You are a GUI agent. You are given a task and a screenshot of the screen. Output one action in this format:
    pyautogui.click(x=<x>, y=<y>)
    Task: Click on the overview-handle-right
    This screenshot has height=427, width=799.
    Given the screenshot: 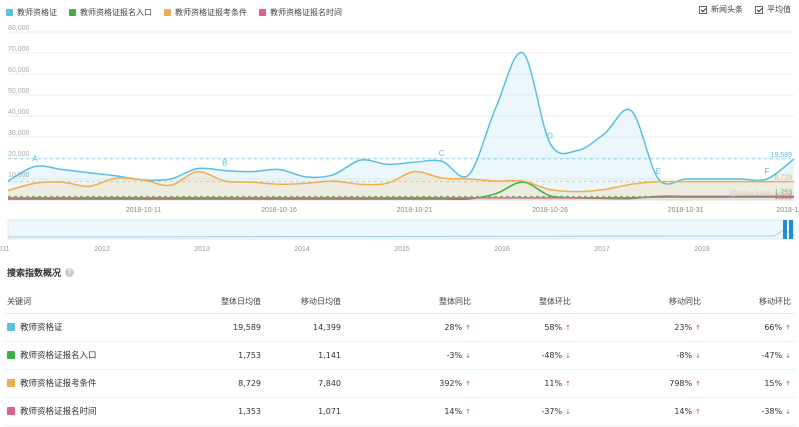 What is the action you would take?
    pyautogui.click(x=791, y=229)
    